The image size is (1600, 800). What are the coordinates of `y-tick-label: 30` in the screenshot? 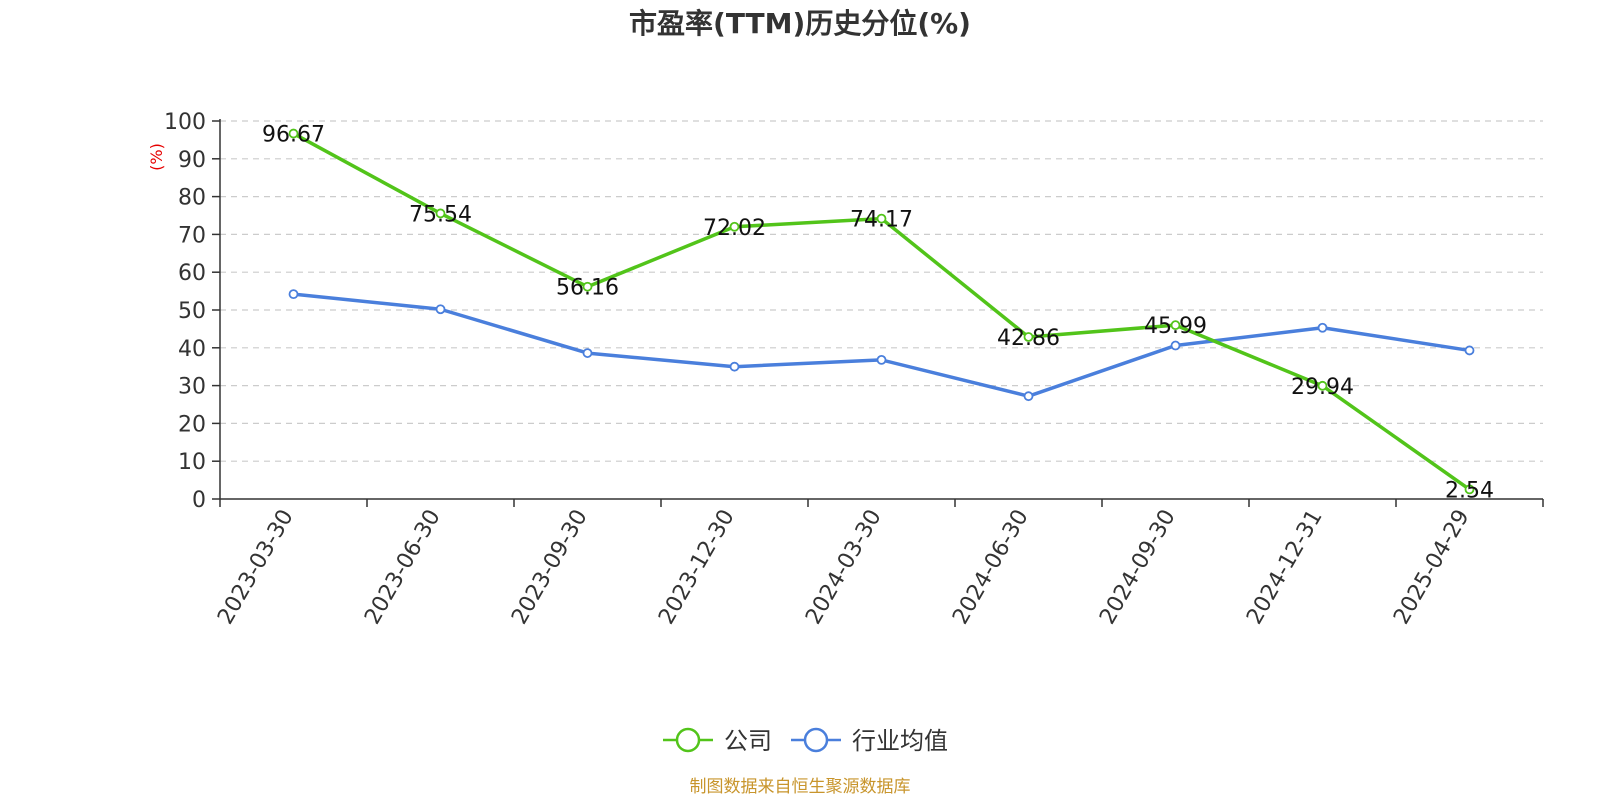 It's located at (192, 387).